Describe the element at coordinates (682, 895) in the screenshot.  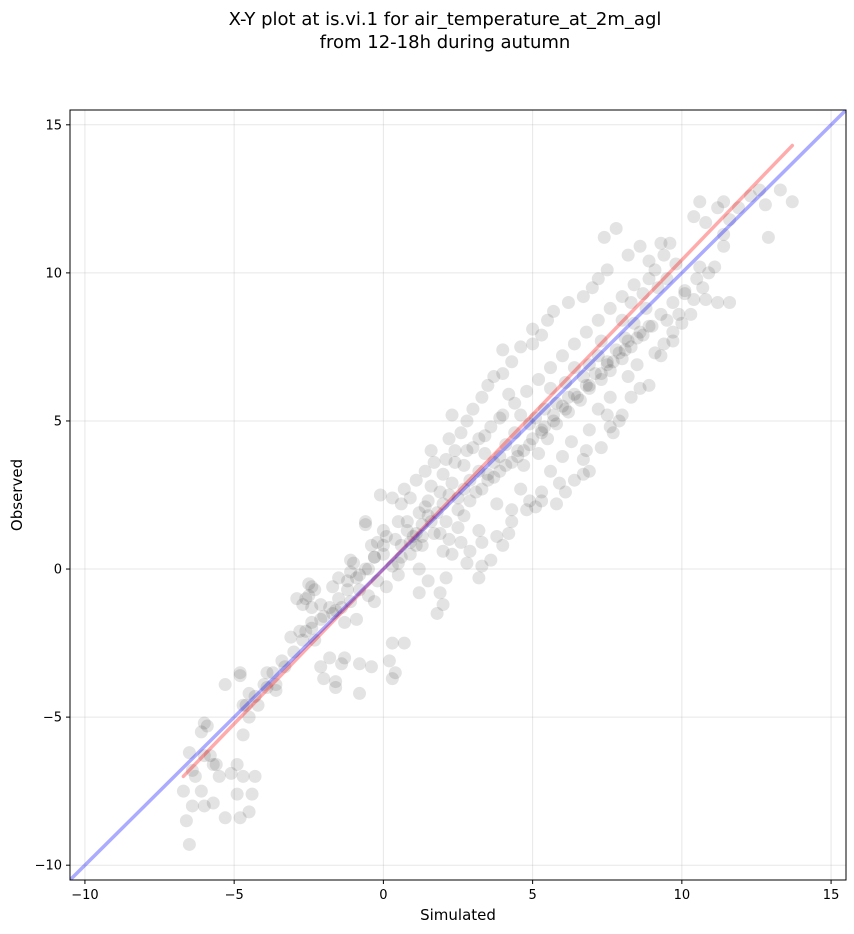
I see `x-tick-label: 10` at that location.